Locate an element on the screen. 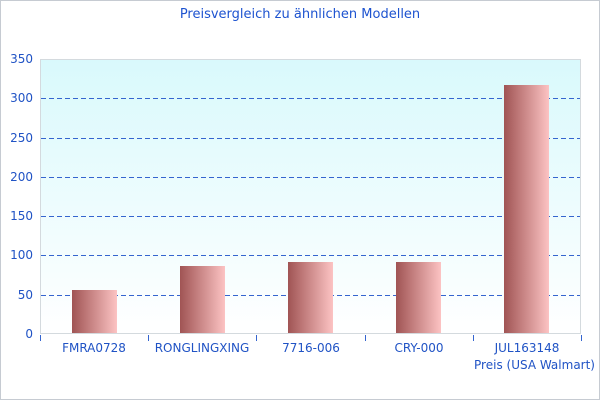  x-axis-category-label-JUL163148: JUL163148 is located at coordinates (527, 348).